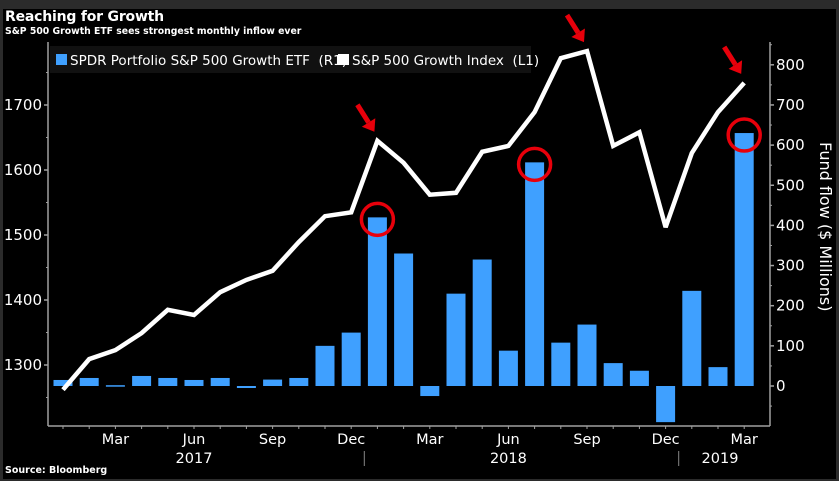 Image resolution: width=839 pixels, height=481 pixels. Describe the element at coordinates (84, 17) in the screenshot. I see `chart-title: Reaching for Growth` at that location.